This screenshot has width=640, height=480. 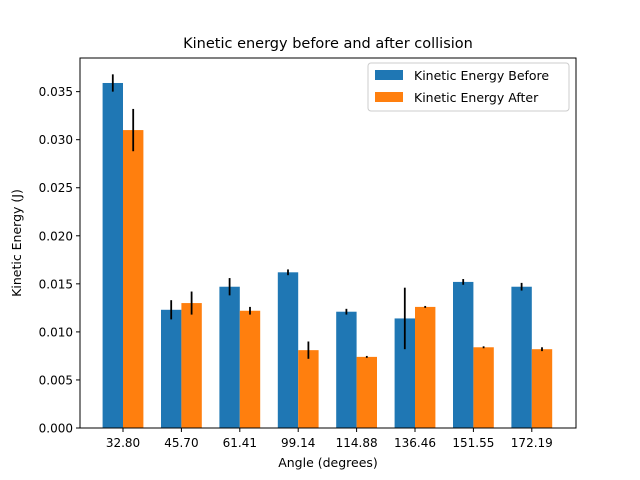 What do you see at coordinates (476, 97) in the screenshot?
I see `legend-label: Kinetic Energy After` at bounding box center [476, 97].